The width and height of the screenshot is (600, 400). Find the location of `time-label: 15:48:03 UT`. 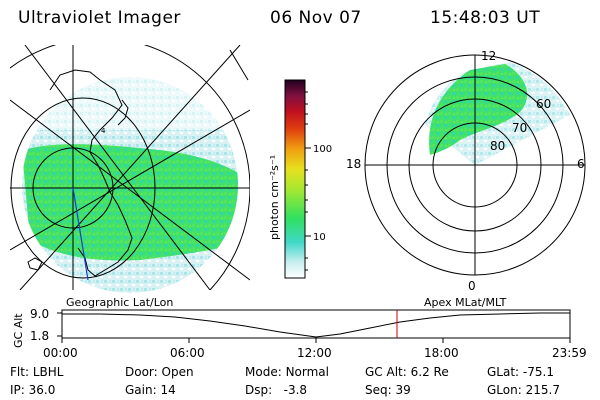

time-label: 15:48:03 UT is located at coordinates (485, 18).